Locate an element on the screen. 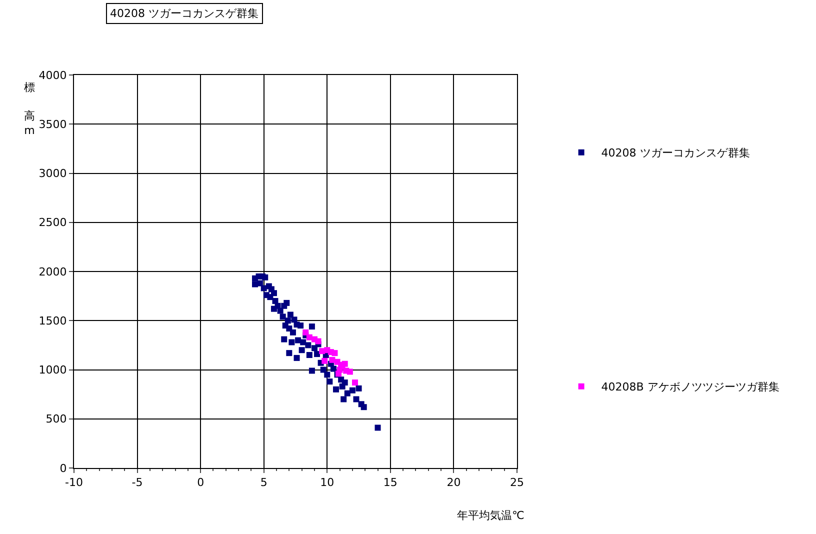 The width and height of the screenshot is (816, 534). y-tick-label: 2500 is located at coordinates (52, 223).